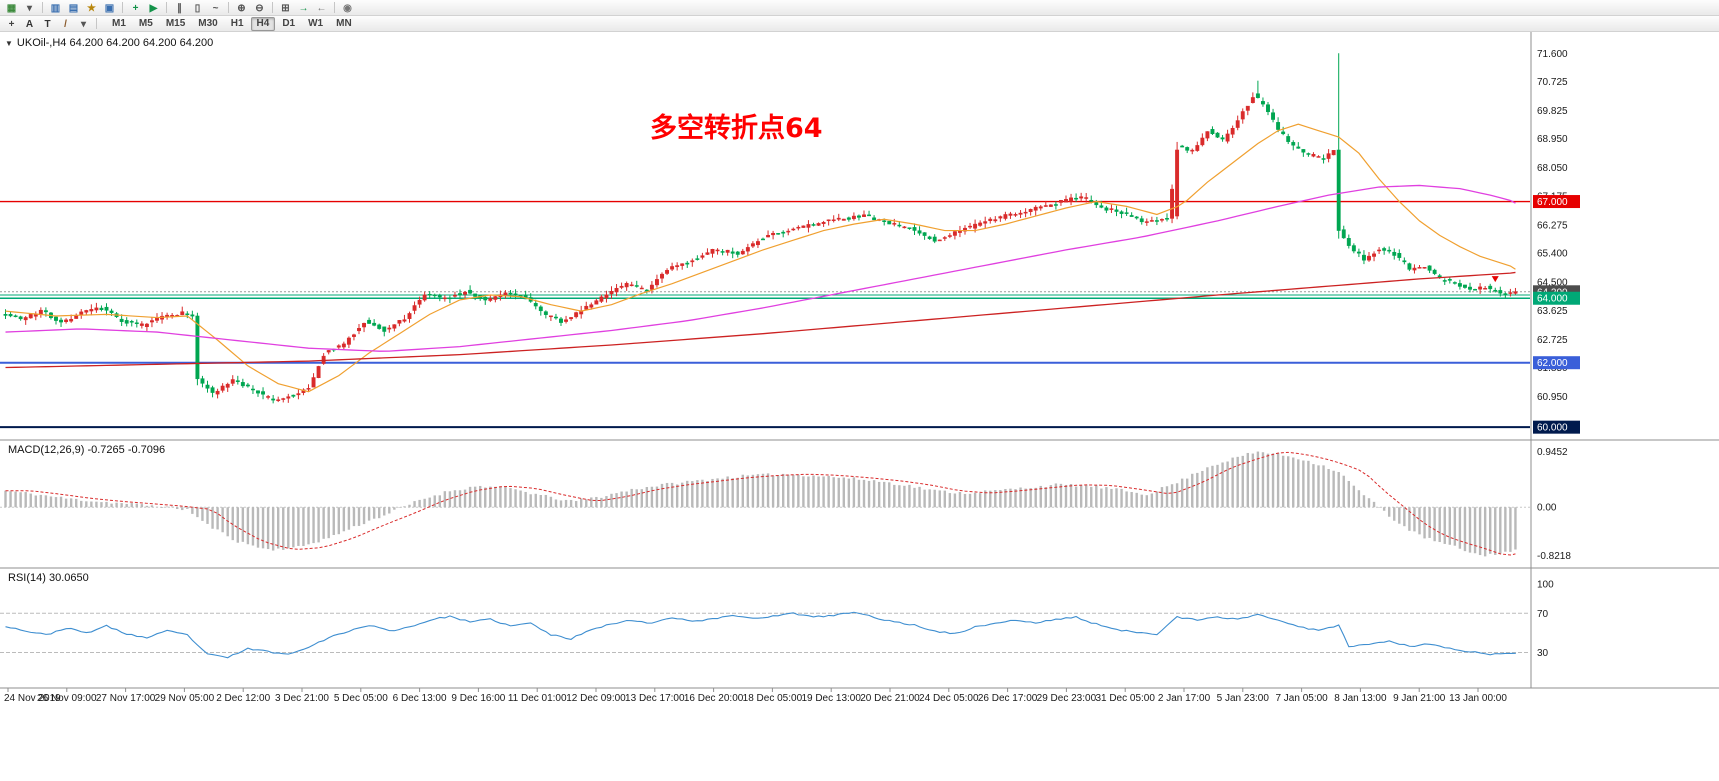  Describe the element at coordinates (197, 8) in the screenshot. I see `candlestick-chart-icon: ▯` at that location.